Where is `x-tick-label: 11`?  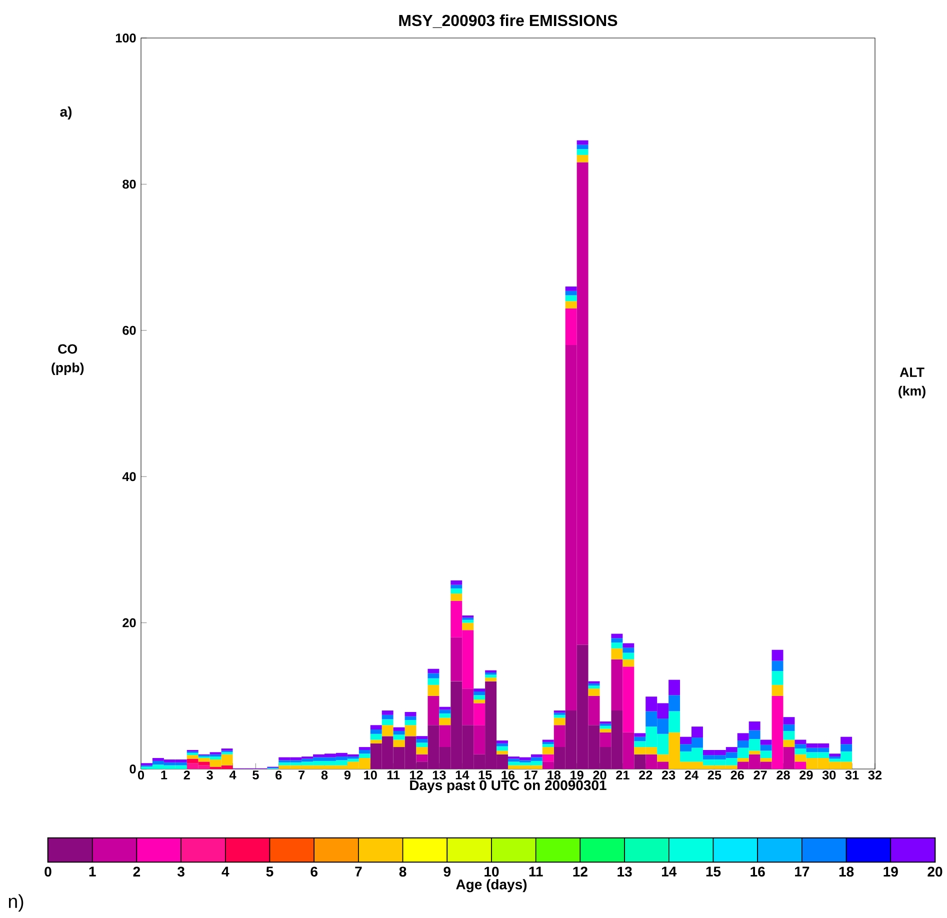
x-tick-label: 11 is located at coordinates (393, 775).